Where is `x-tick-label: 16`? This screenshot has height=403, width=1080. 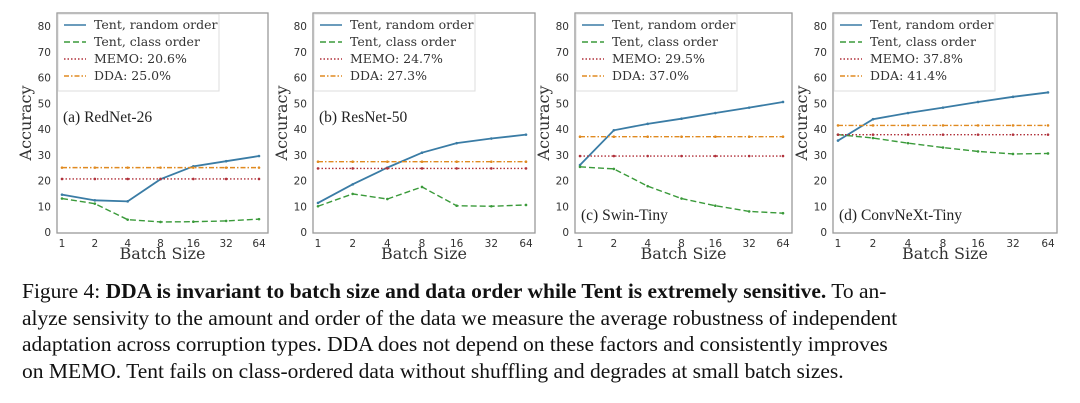 x-tick-label: 16 is located at coordinates (716, 244).